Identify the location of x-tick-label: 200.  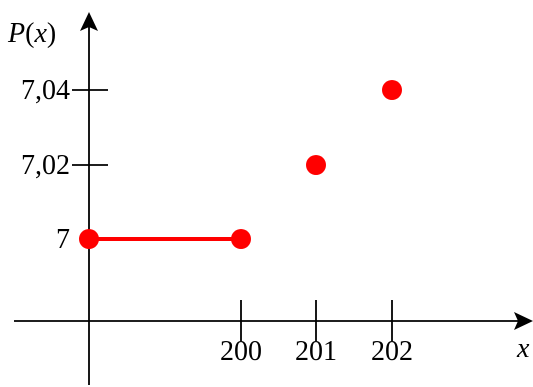
(241, 351).